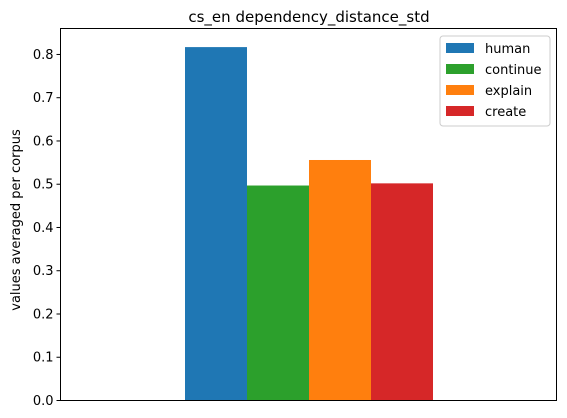  I want to click on y-tick-label: 0.2, so click(43, 314).